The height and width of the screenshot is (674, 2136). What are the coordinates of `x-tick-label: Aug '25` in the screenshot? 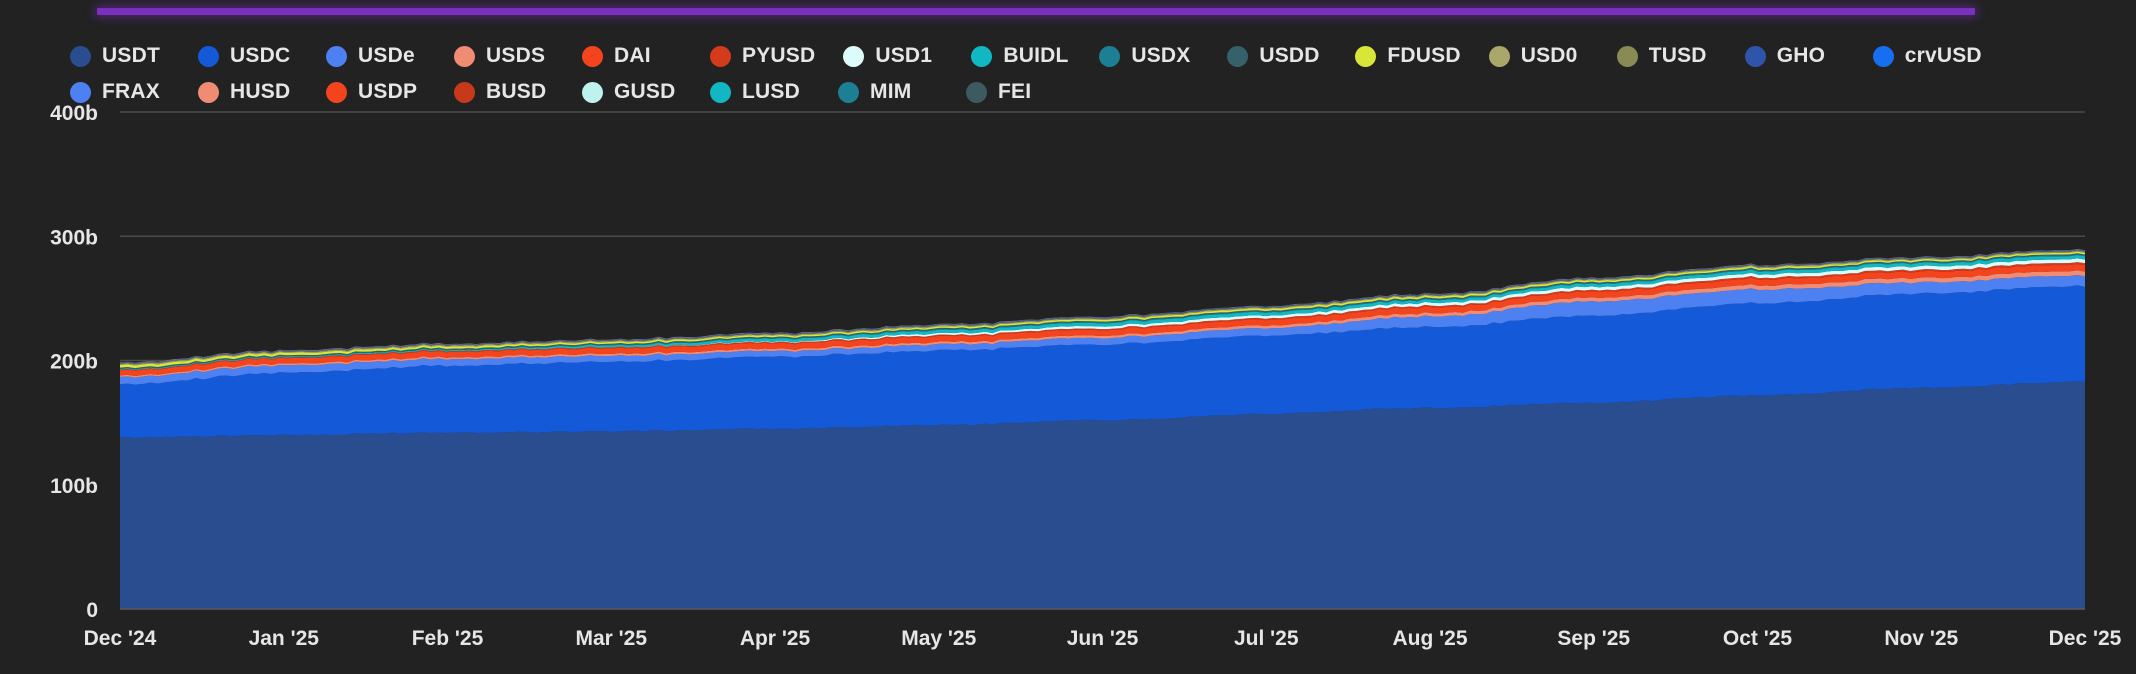 It's located at (1429, 638).